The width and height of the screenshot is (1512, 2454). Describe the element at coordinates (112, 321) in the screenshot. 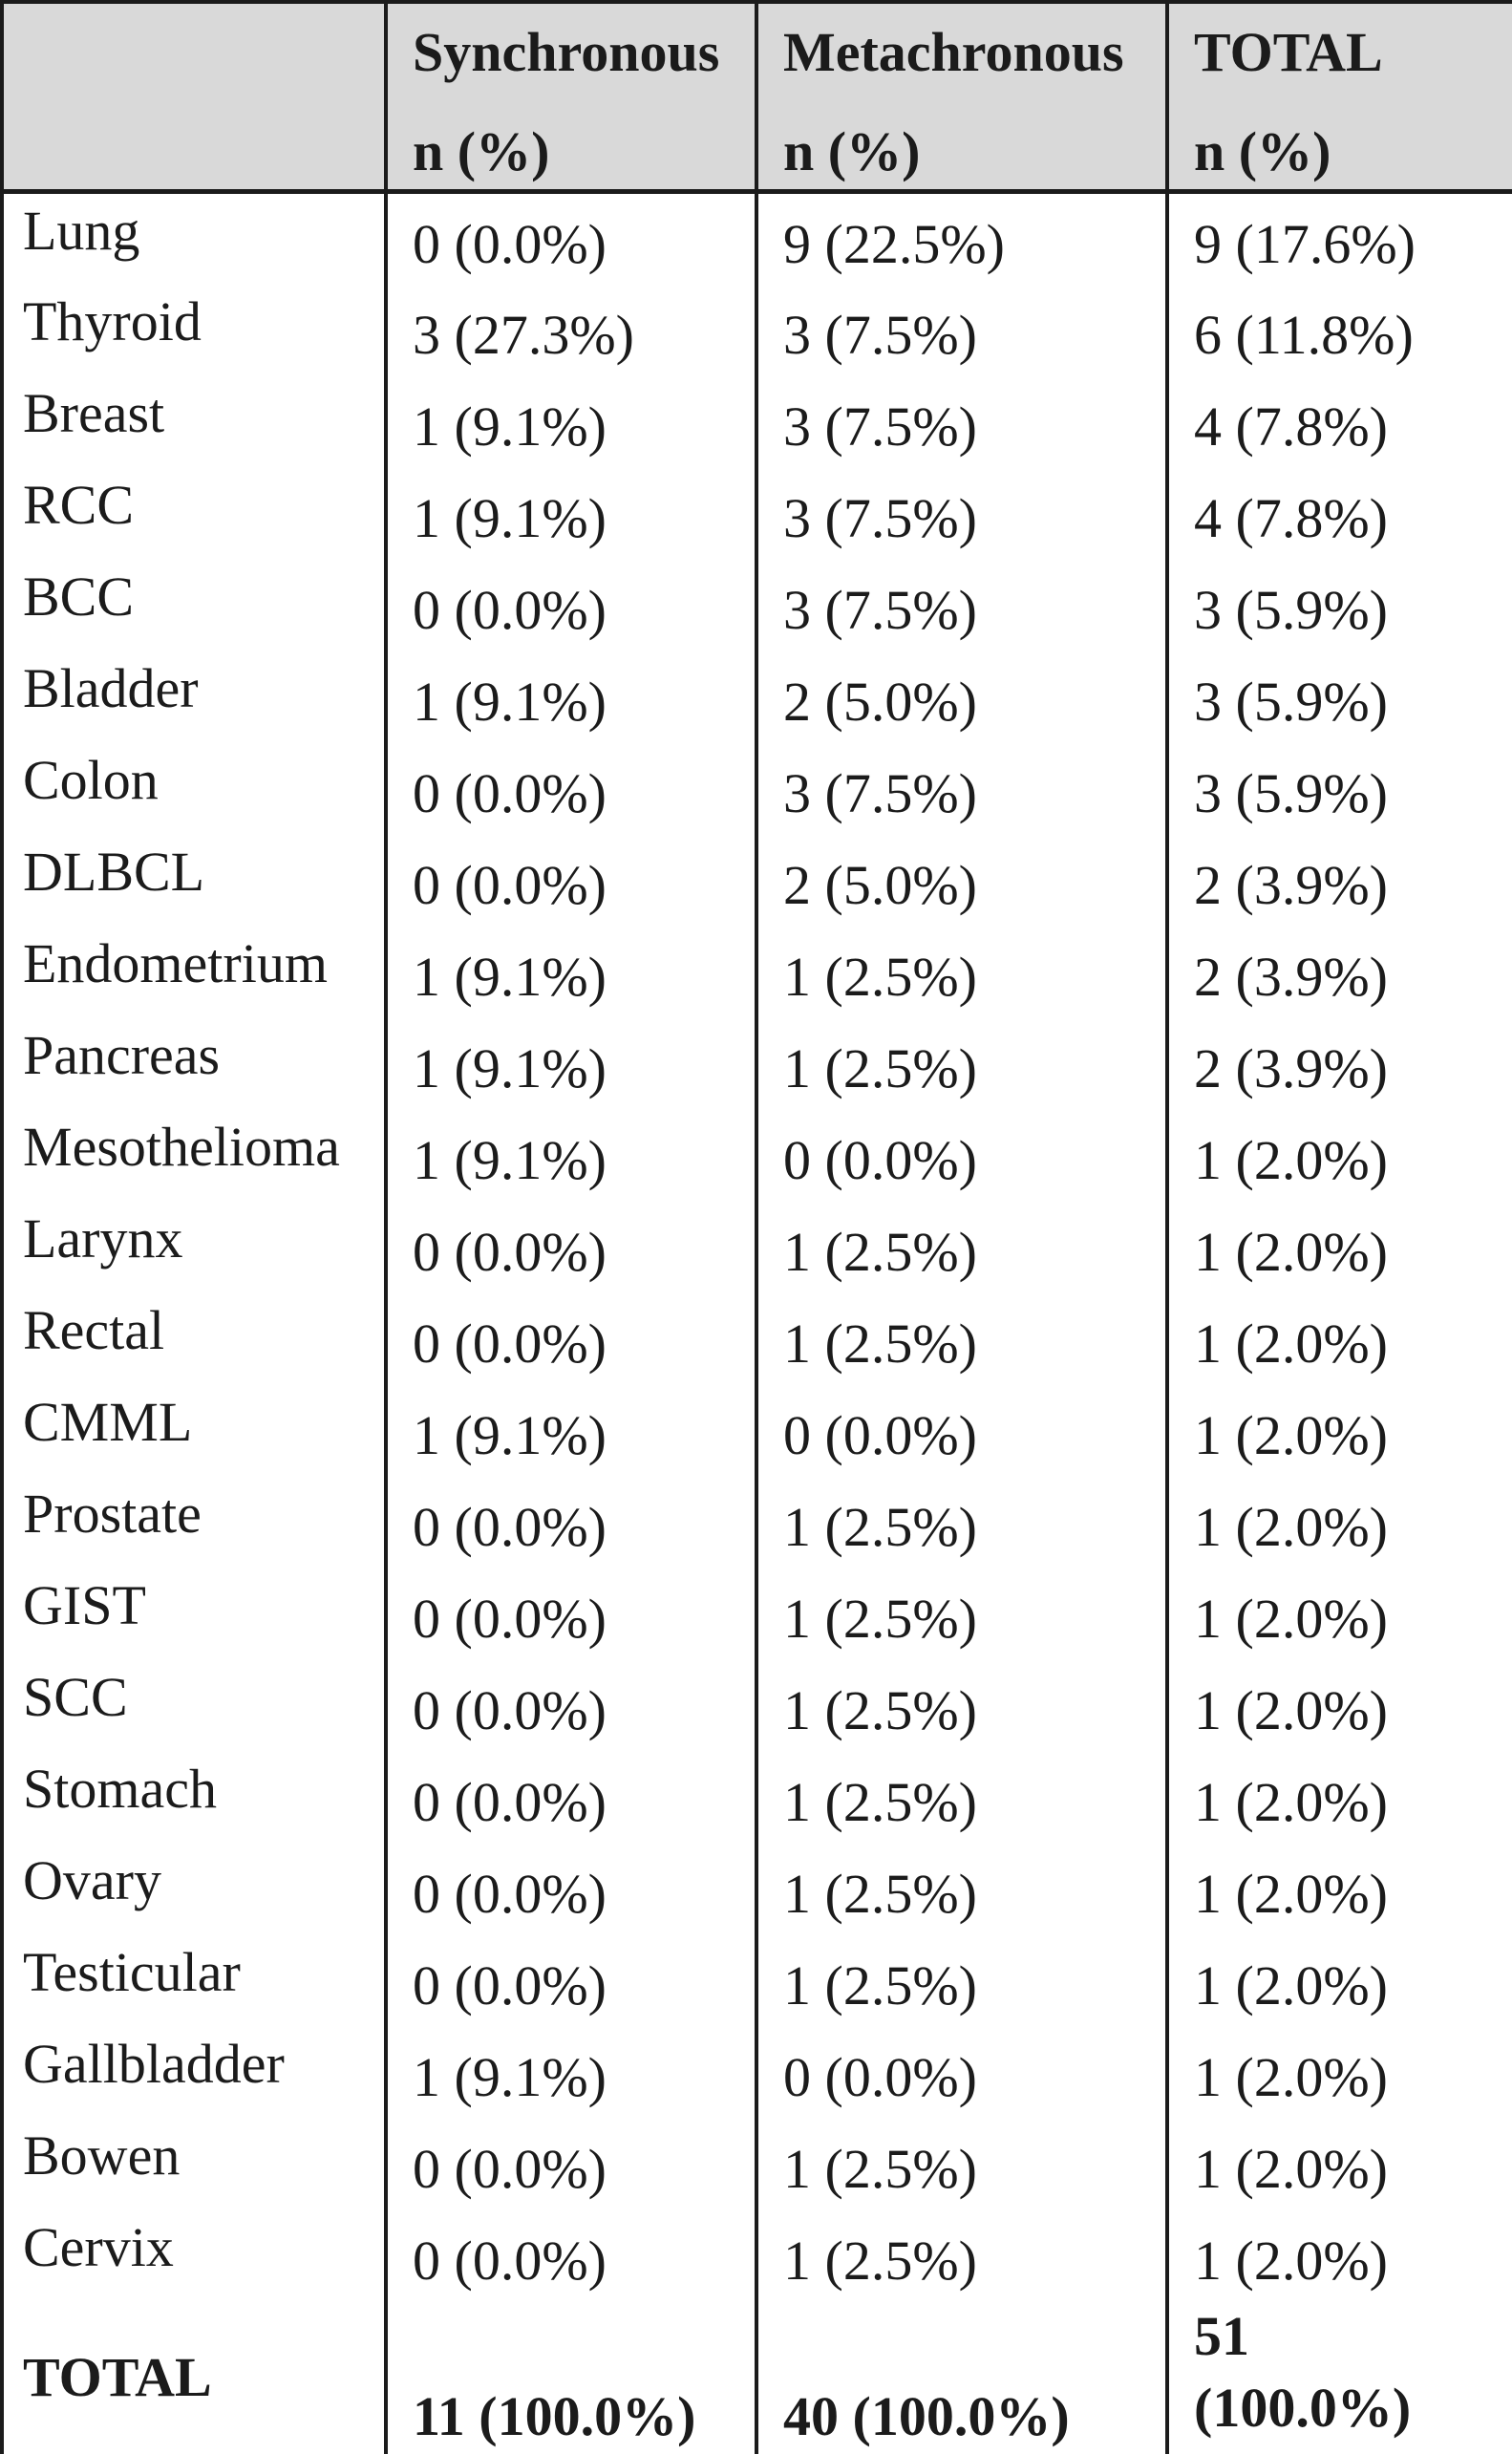

I see `row-label: Thyroid` at that location.